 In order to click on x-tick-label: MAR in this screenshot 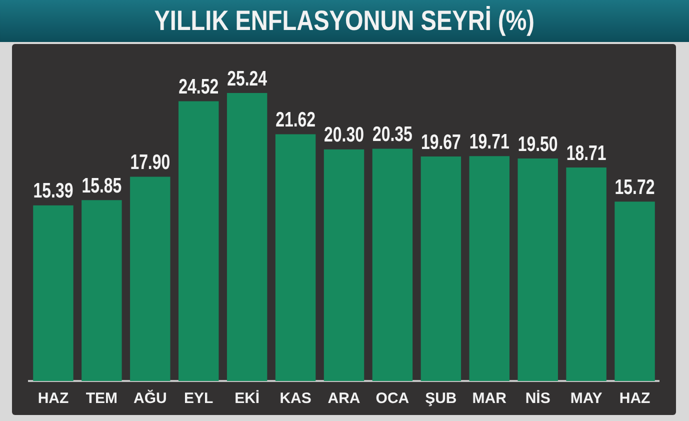, I will do `click(489, 399)`.